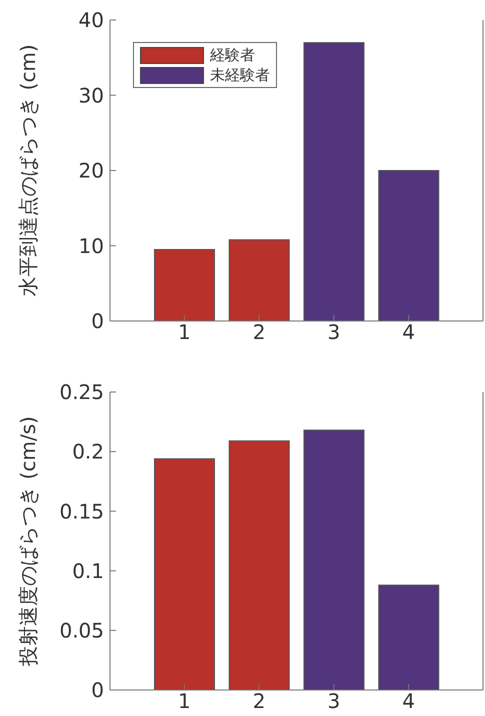 The image size is (485, 716). Describe the element at coordinates (88, 452) in the screenshot. I see `y-tick-label: 0.2` at that location.